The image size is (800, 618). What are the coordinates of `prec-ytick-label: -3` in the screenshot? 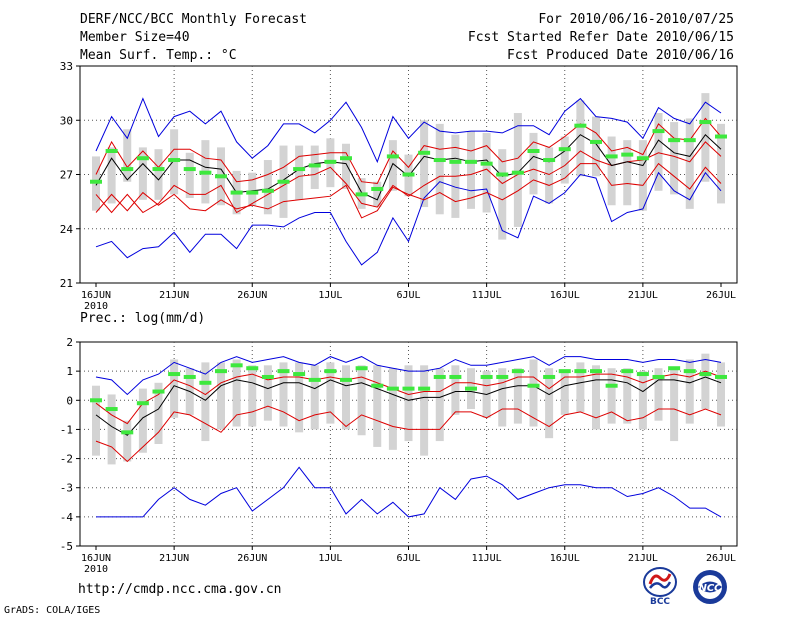 It's located at (66, 488).